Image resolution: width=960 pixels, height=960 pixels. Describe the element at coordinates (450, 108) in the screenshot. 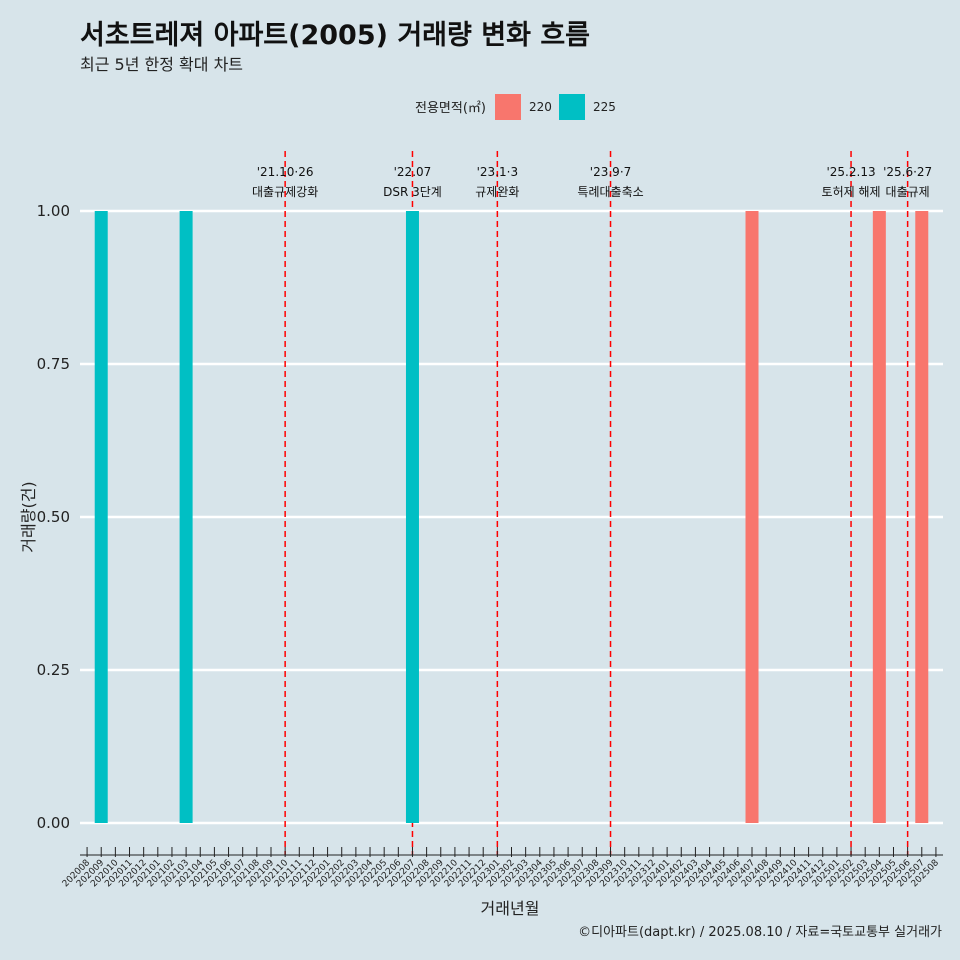

I see `legend-title: 전용면적(㎡)` at that location.